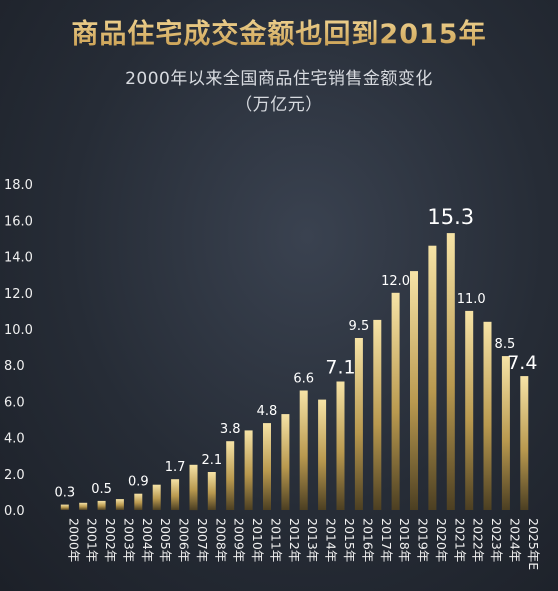  I want to click on x-tick-label: 2000年, so click(73, 540).